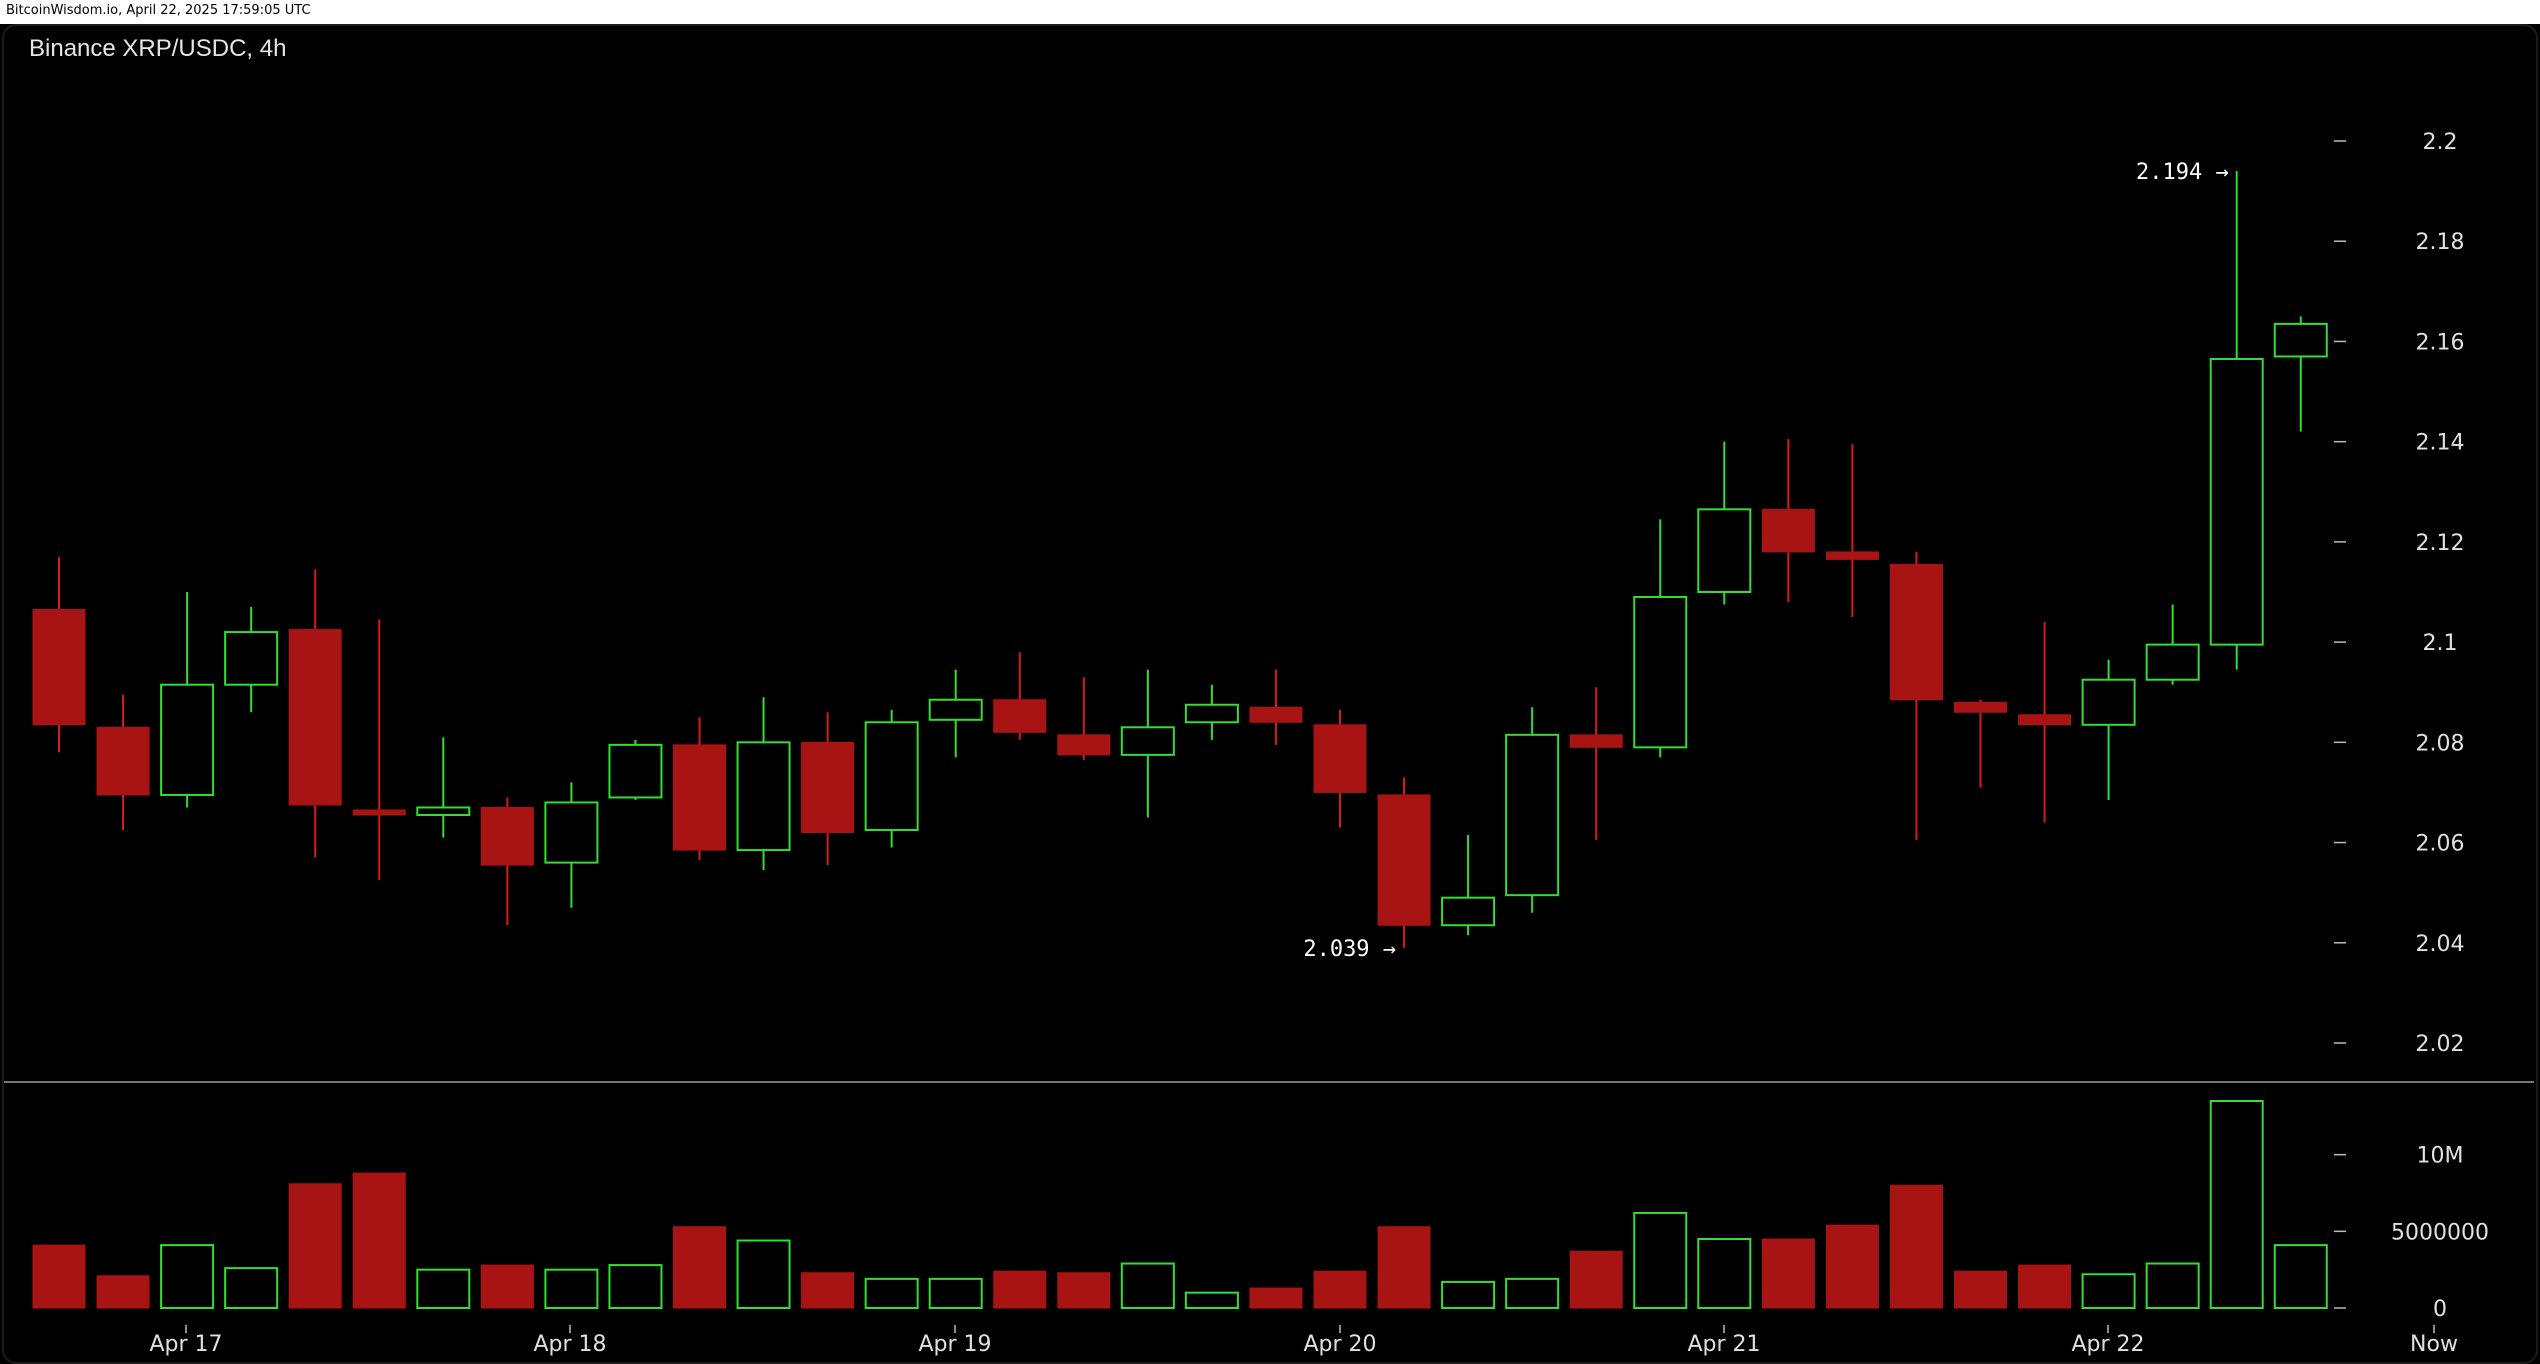 The width and height of the screenshot is (2540, 1364). What do you see at coordinates (2440, 1232) in the screenshot?
I see `volume-tick-label: 5000000` at bounding box center [2440, 1232].